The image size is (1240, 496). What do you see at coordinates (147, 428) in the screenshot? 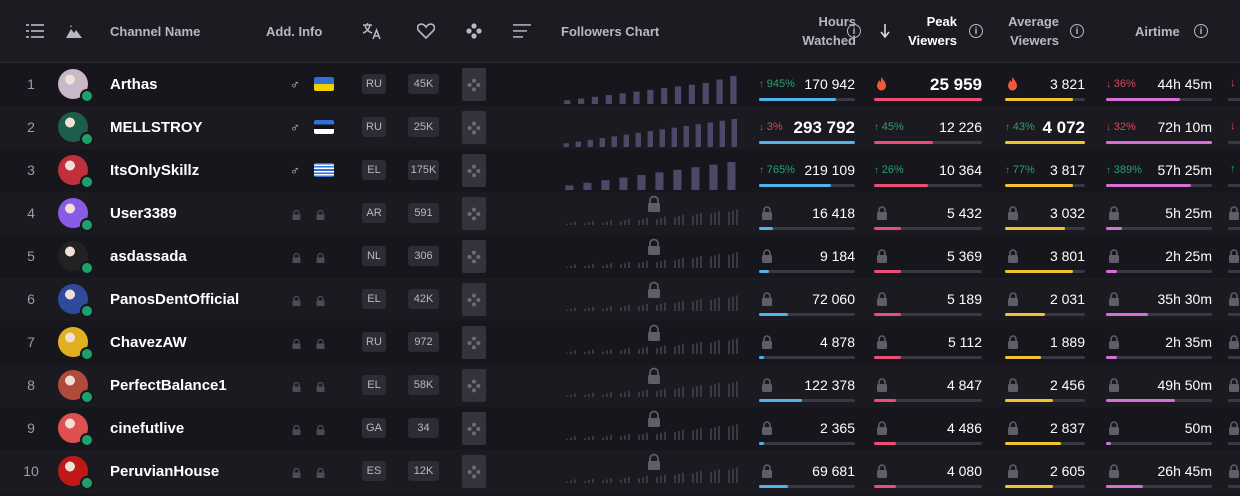
I see `channel-name-link: cinefutlive` at bounding box center [147, 428].